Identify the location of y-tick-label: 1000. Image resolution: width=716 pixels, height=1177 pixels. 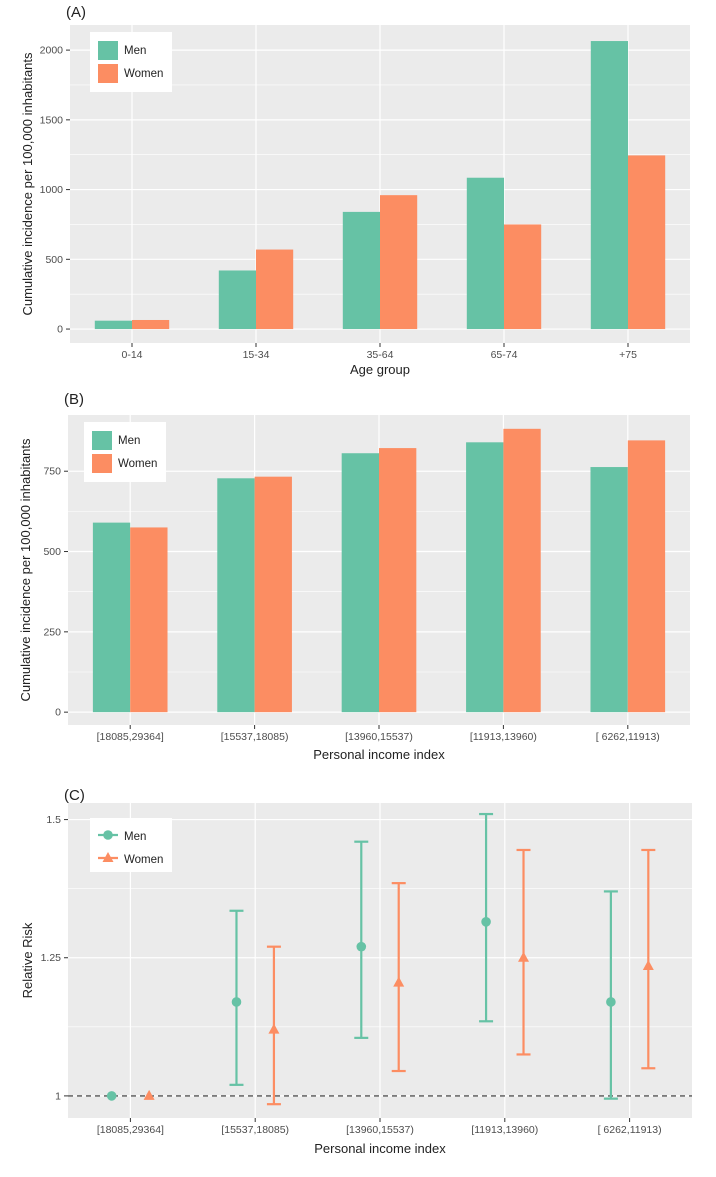
(52, 190).